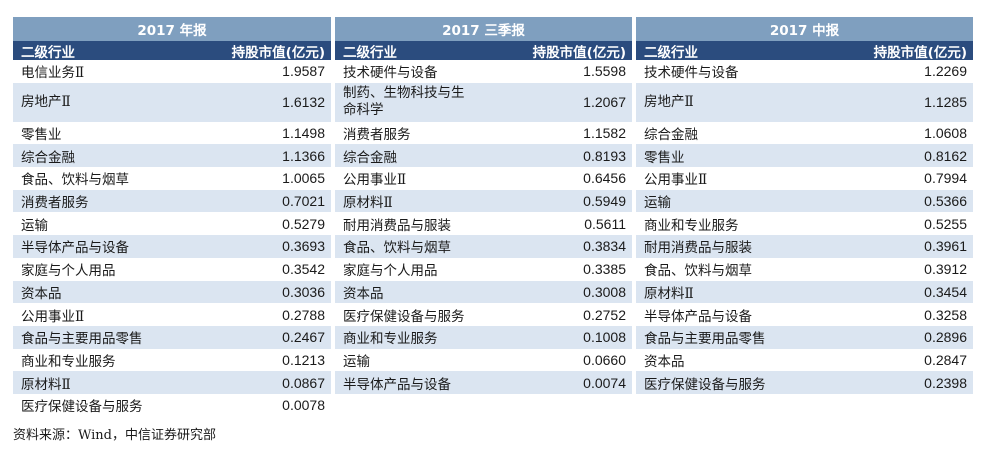  What do you see at coordinates (483, 382) in the screenshot?
I see `table-row: 半导体产品与设备 0.0074` at bounding box center [483, 382].